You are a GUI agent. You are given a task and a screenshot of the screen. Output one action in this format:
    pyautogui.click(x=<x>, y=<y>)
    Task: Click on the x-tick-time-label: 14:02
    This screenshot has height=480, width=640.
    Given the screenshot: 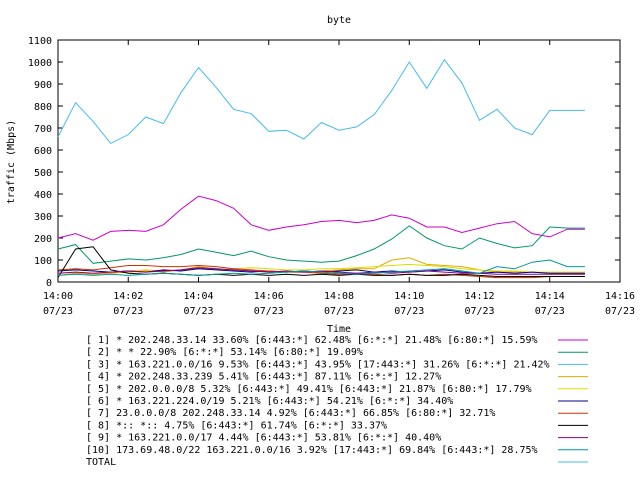 What is the action you would take?
    pyautogui.click(x=128, y=296)
    